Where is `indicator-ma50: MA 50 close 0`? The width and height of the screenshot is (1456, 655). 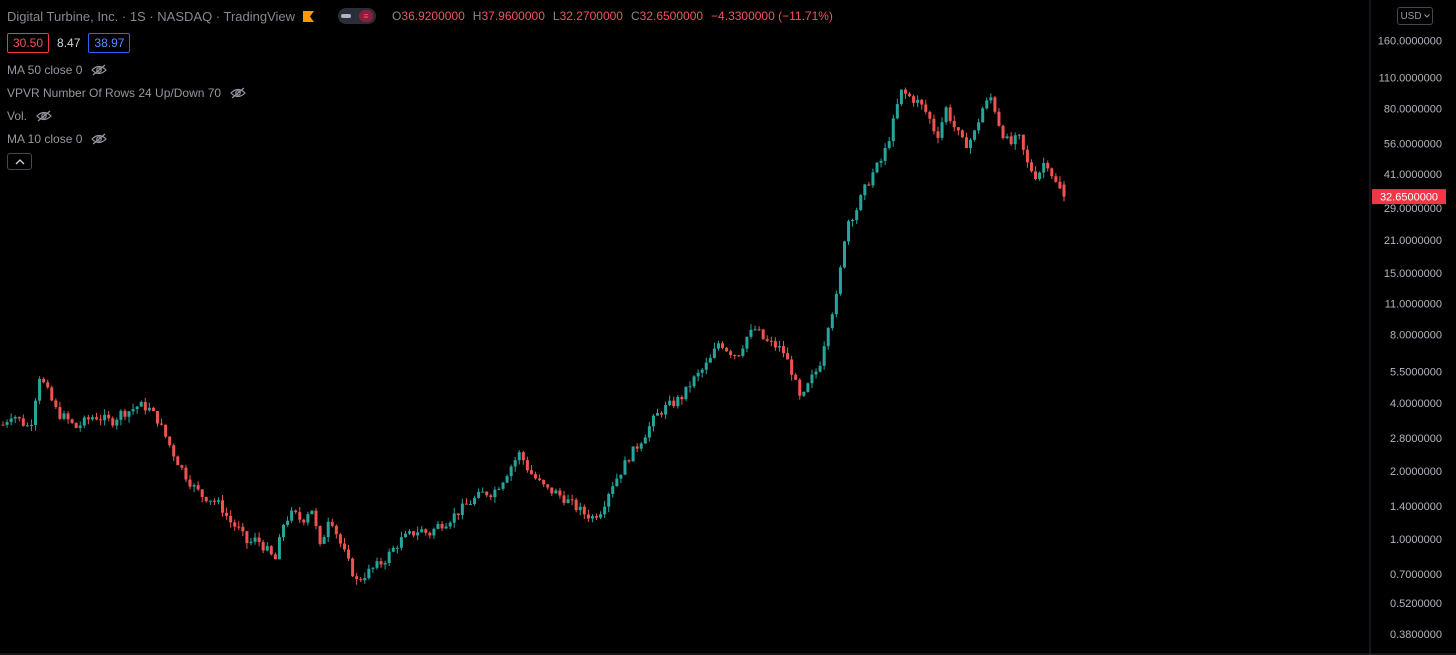 indicator-ma50: MA 50 close 0 is located at coordinates (57, 70).